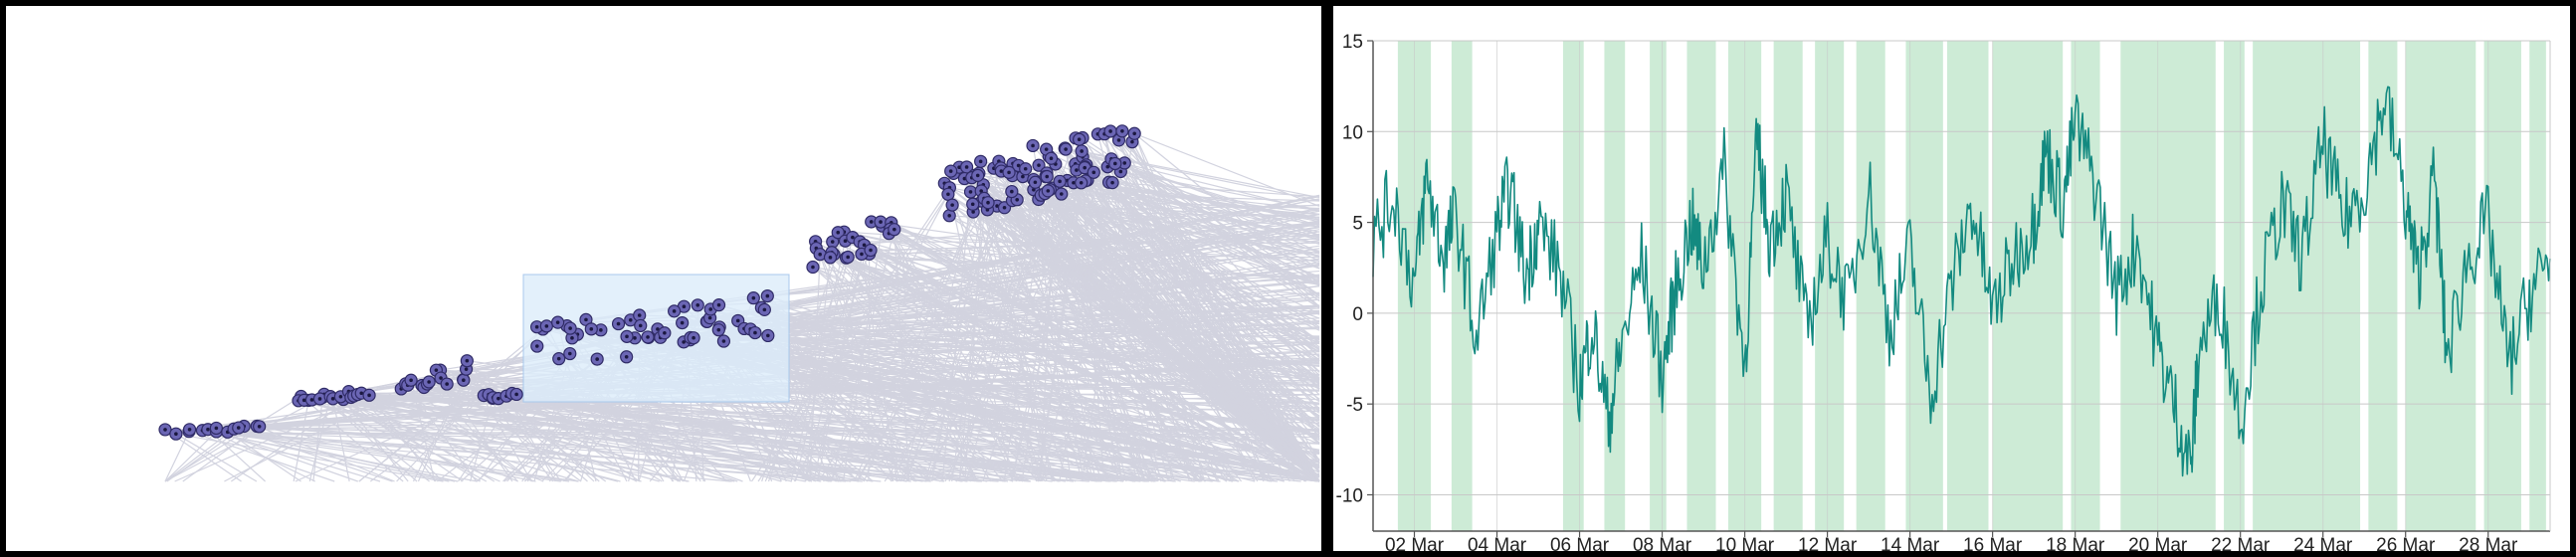 The height and width of the screenshot is (557, 2576). What do you see at coordinates (1349, 495) in the screenshot?
I see `y-tick-label: -10` at bounding box center [1349, 495].